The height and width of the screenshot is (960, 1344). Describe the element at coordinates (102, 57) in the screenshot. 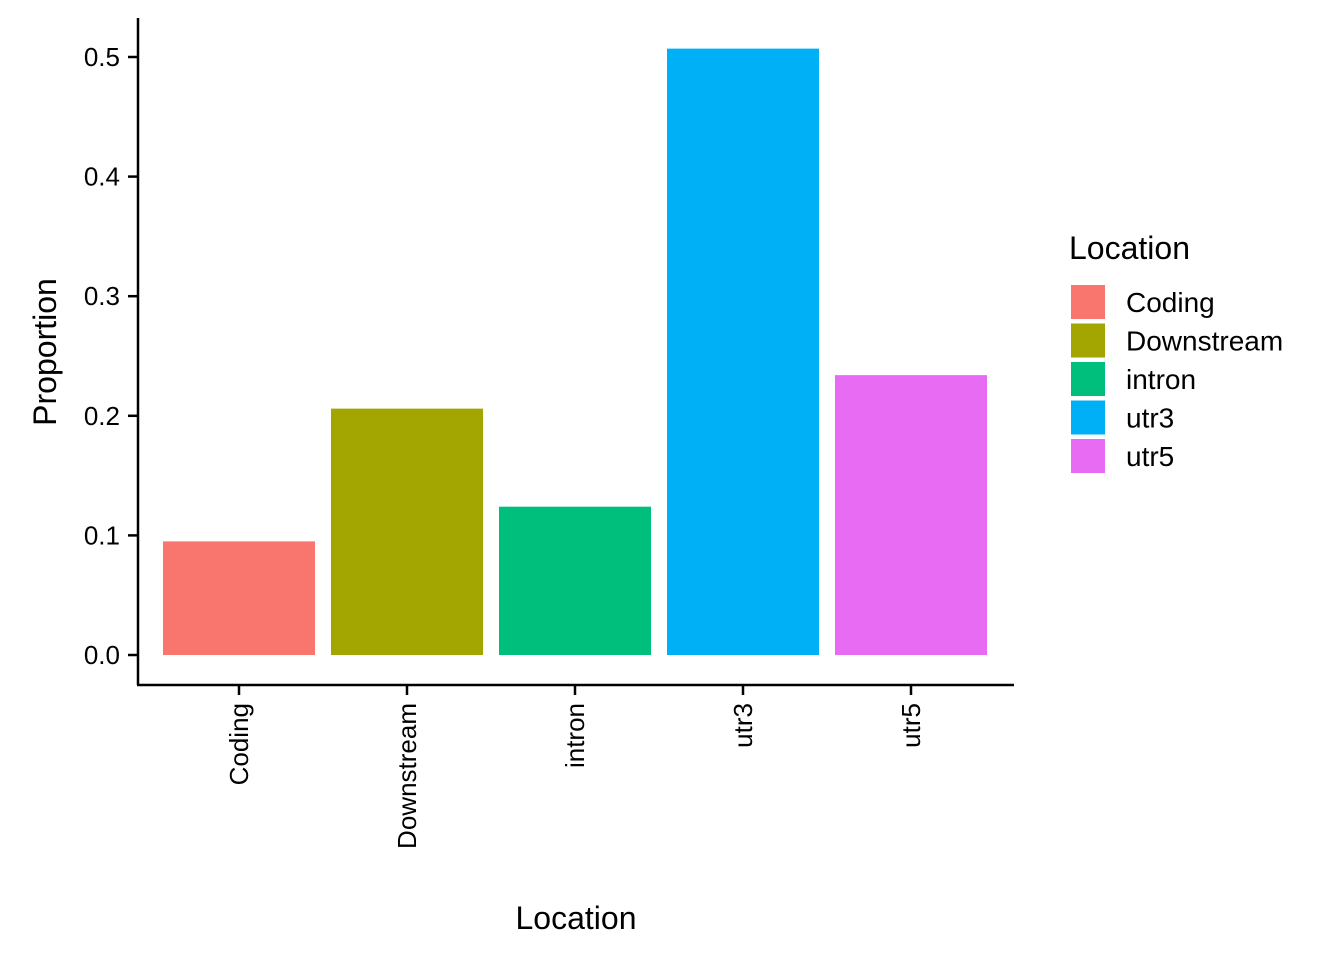

I see `y-tick-label: 0.5` at that location.